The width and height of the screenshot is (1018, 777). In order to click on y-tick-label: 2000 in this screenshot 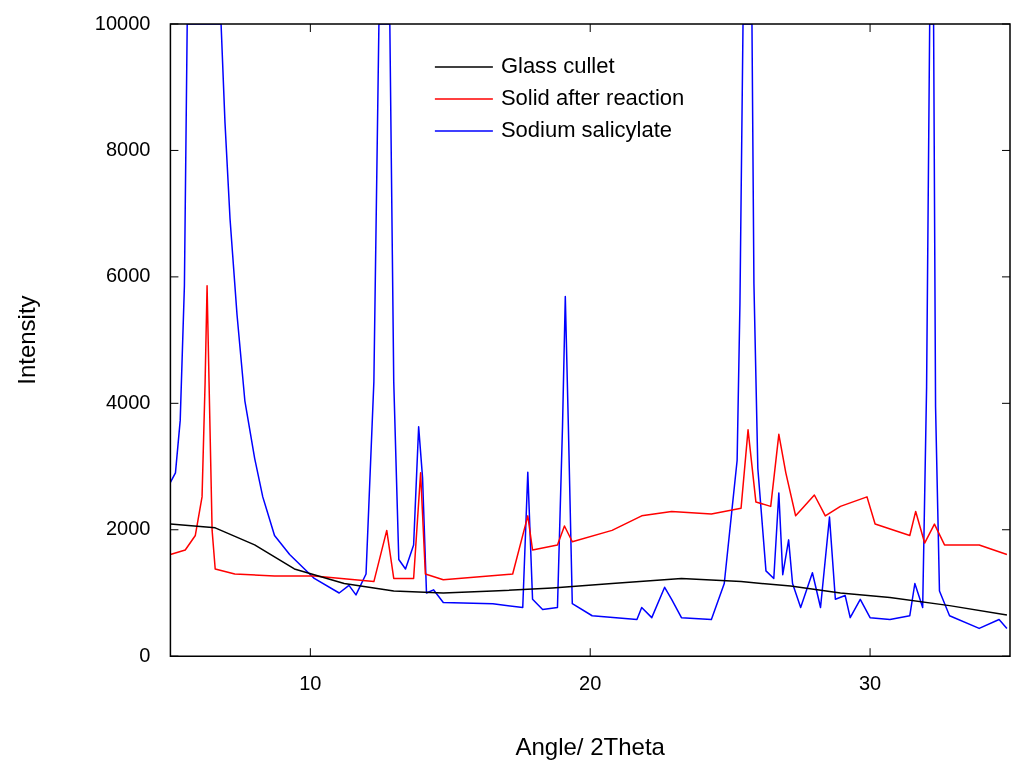, I will do `click(128, 528)`.